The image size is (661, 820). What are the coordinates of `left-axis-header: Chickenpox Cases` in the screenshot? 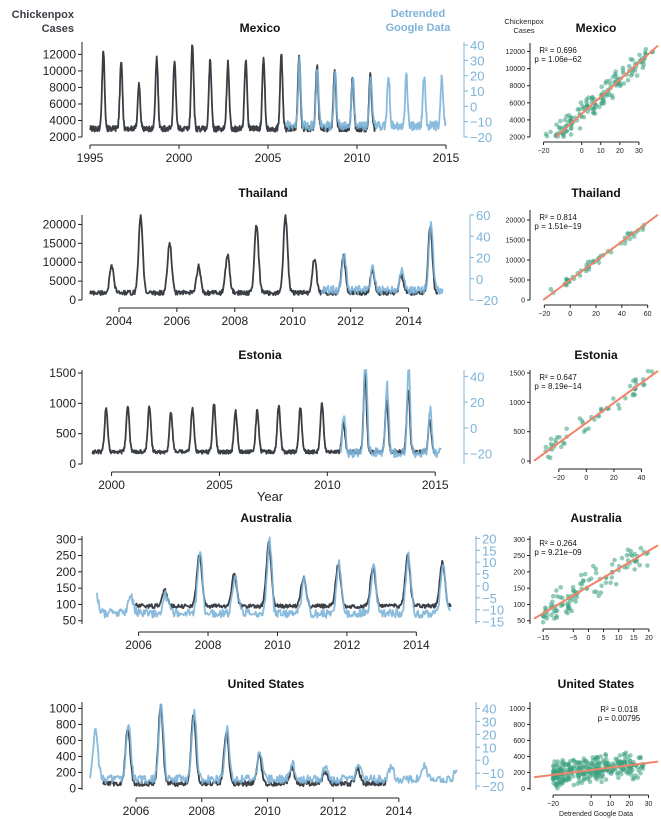 It's located at (42, 22).